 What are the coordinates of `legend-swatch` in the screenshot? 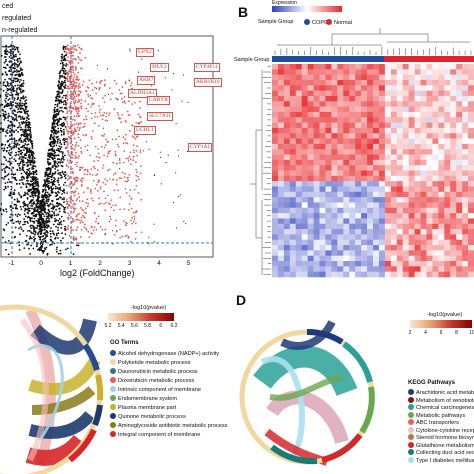 It's located at (411, 437).